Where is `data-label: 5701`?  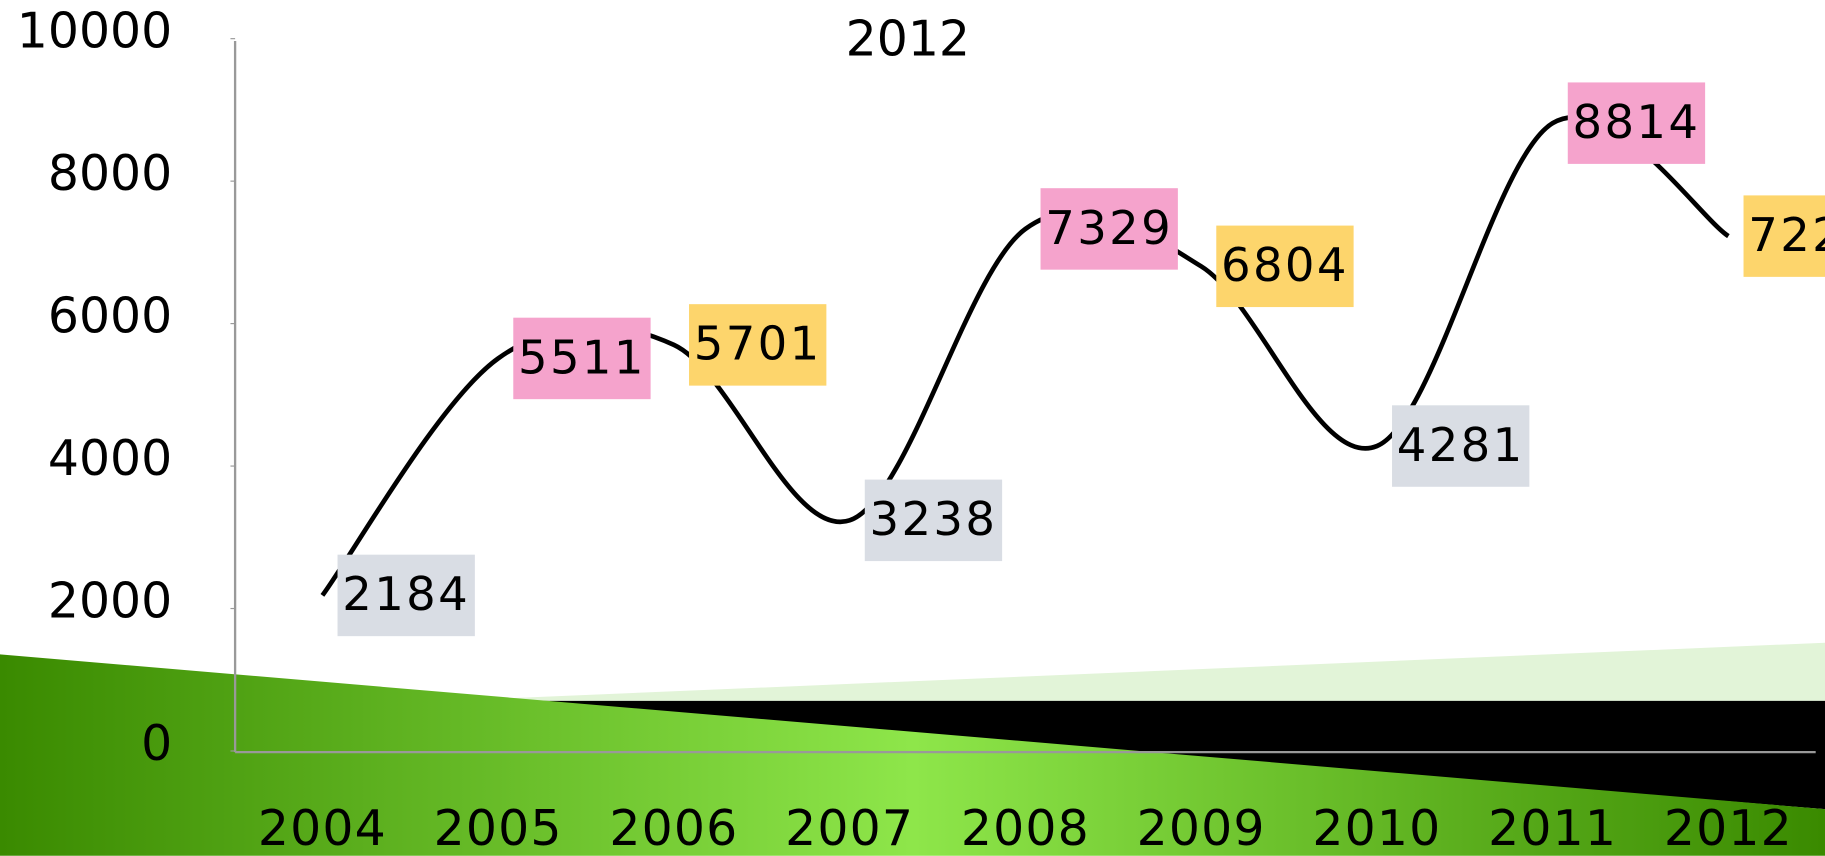 data-label: 5701 is located at coordinates (758, 344).